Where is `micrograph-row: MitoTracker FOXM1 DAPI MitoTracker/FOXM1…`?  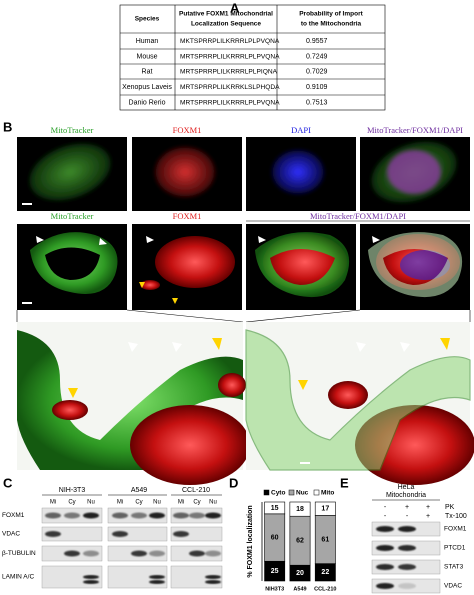 micrograph-row: MitoTracker FOXM1 DAPI MitoTracker/FOXM1… is located at coordinates (243, 168).